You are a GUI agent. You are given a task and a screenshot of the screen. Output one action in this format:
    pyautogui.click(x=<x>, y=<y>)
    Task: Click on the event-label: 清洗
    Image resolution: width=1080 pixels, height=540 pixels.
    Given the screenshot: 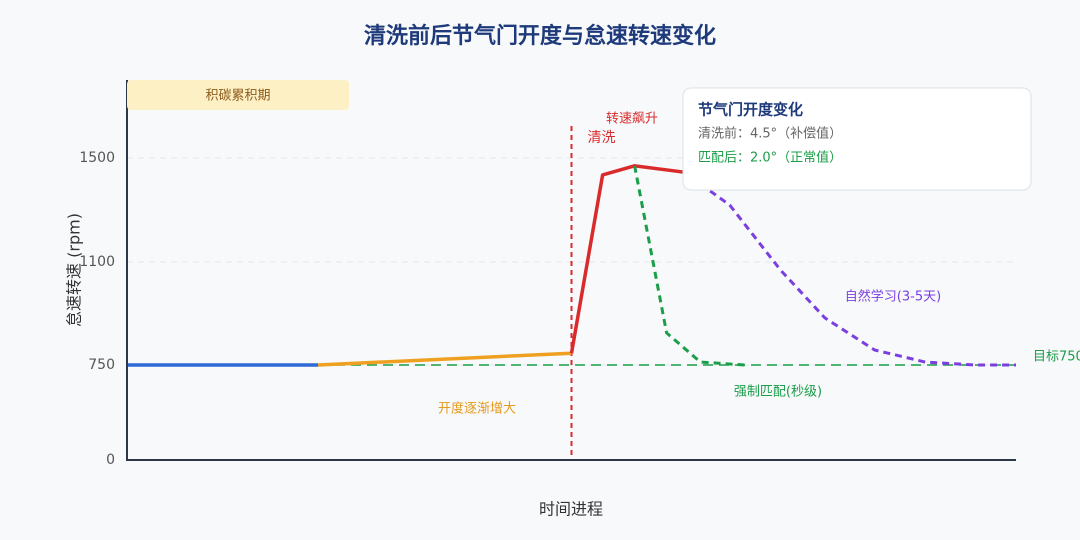 What is the action you would take?
    pyautogui.click(x=602, y=138)
    